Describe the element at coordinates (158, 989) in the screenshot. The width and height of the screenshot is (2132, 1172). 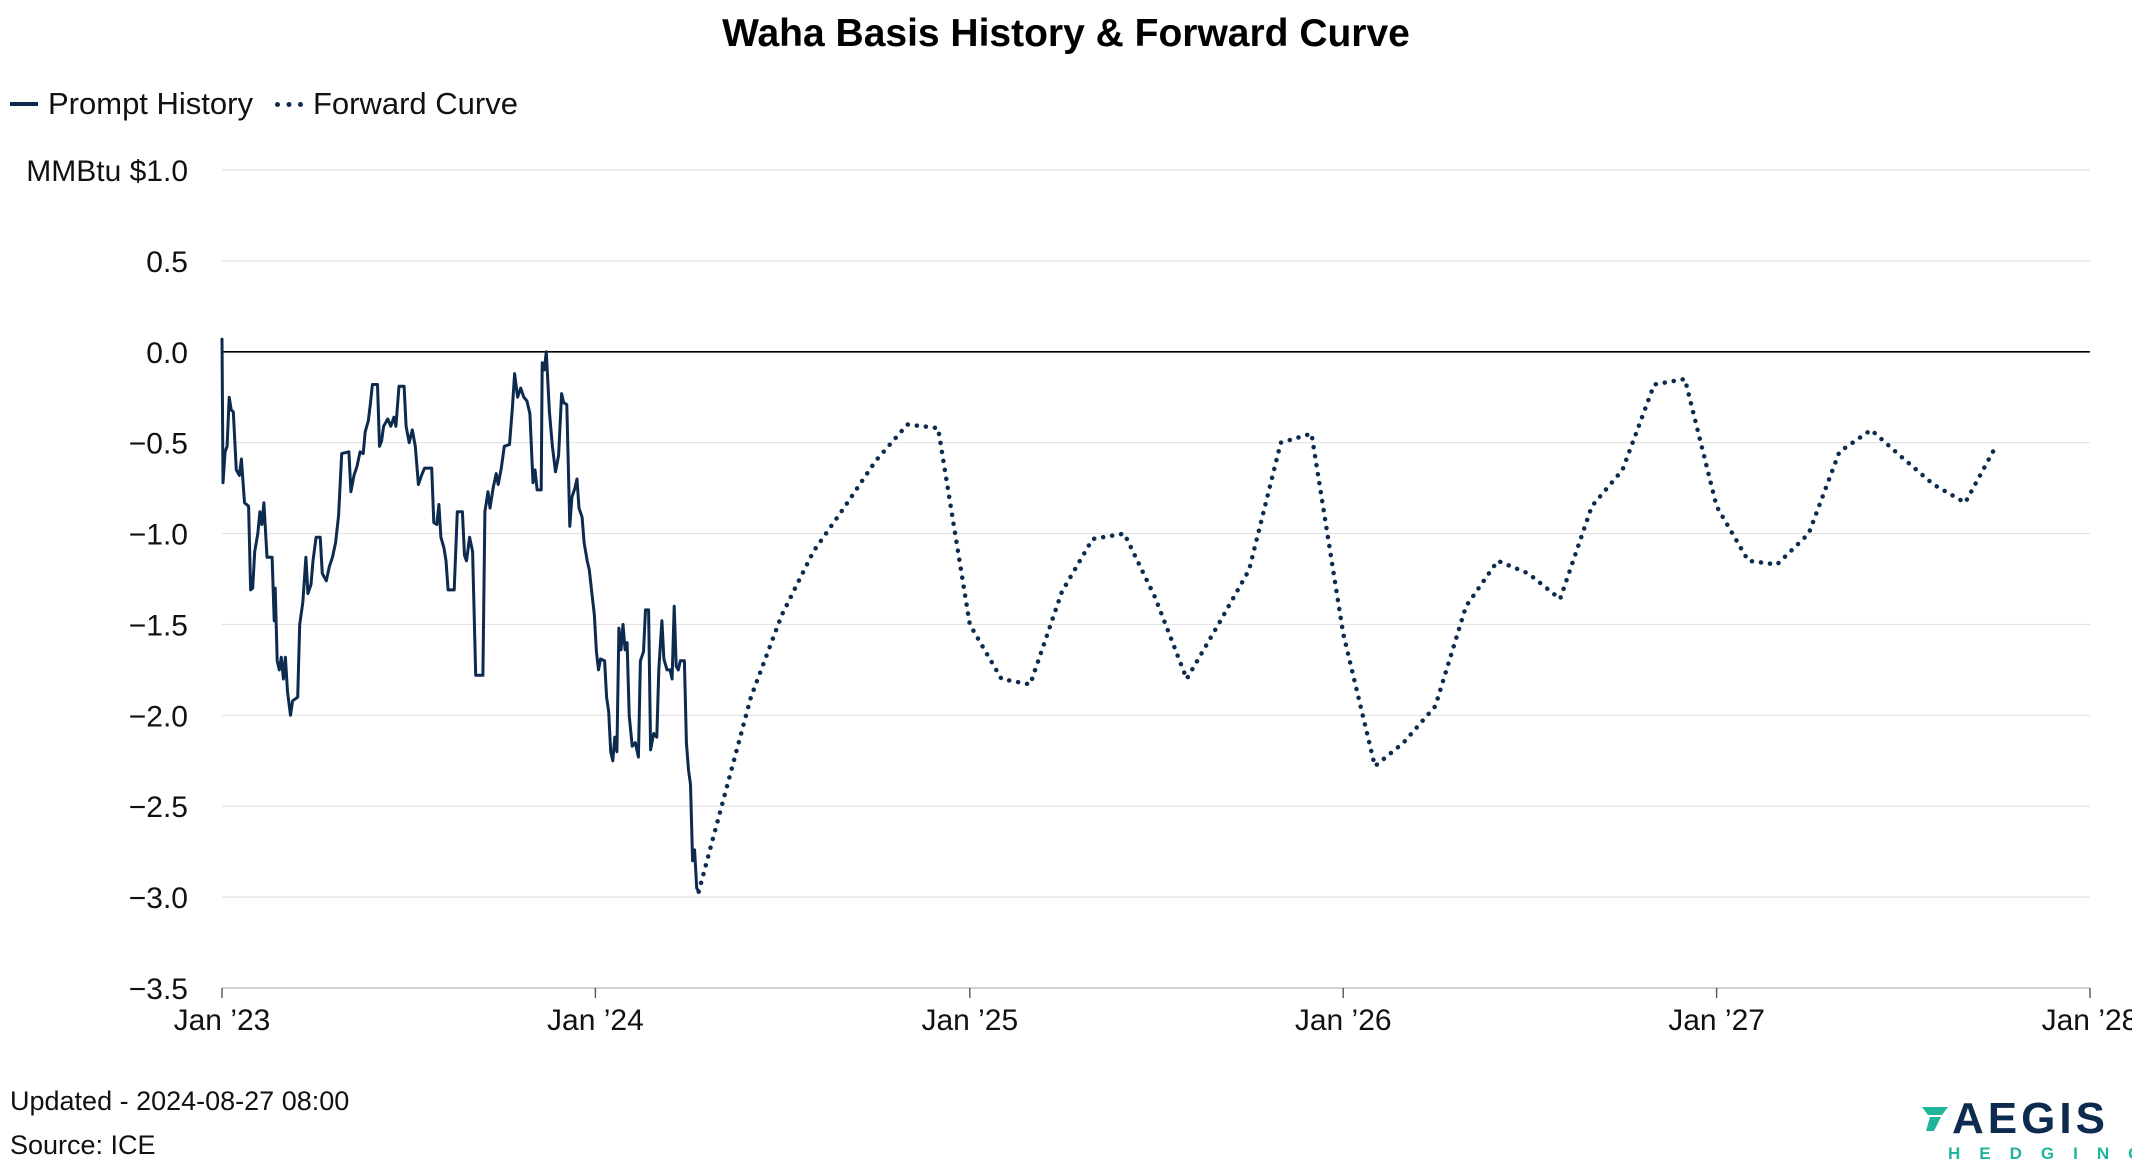
I see `y-tick-label: −3.5` at that location.